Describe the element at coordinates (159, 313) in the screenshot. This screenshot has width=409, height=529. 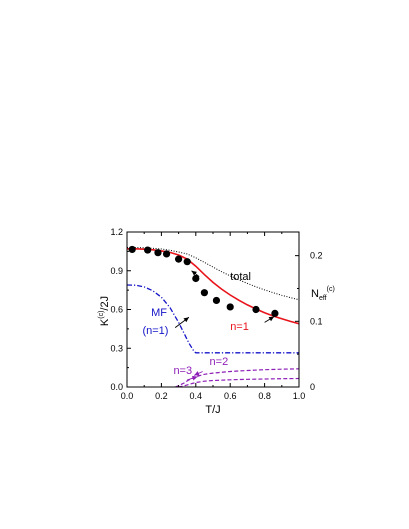
I see `annotation-mf: MF` at that location.